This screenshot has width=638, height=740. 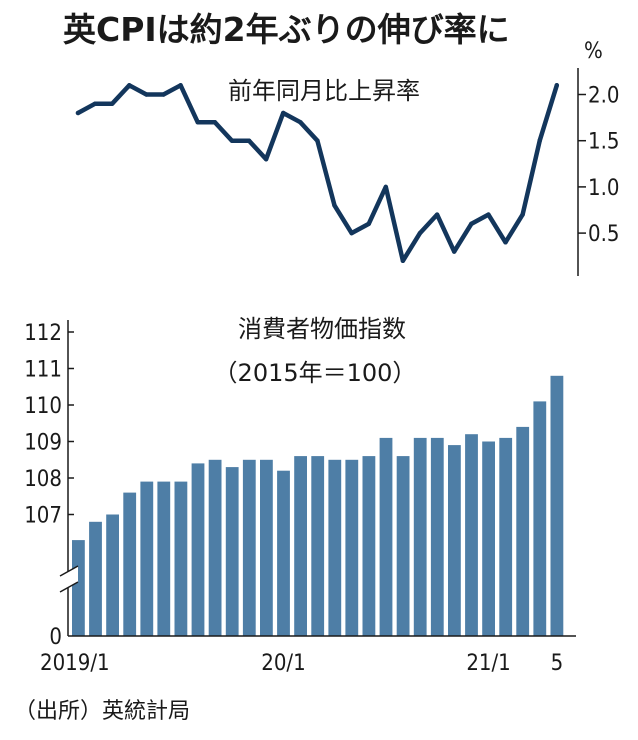 I want to click on line-y-tick-label: 2.0, so click(x=603, y=96).